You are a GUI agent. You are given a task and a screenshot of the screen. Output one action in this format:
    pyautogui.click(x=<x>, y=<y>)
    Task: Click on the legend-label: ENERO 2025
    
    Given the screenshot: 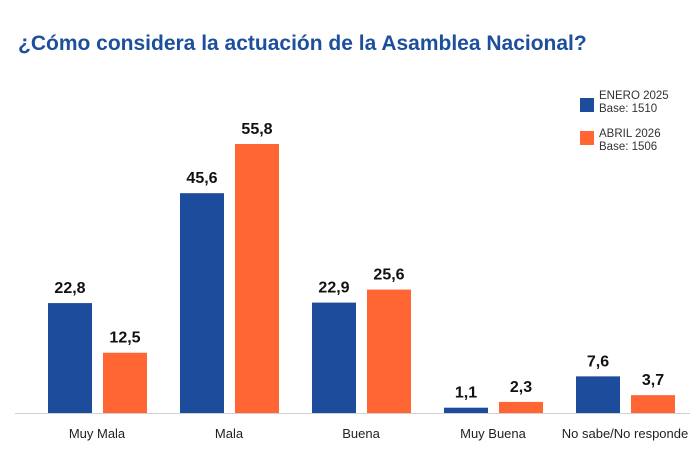 What is the action you would take?
    pyautogui.click(x=634, y=96)
    